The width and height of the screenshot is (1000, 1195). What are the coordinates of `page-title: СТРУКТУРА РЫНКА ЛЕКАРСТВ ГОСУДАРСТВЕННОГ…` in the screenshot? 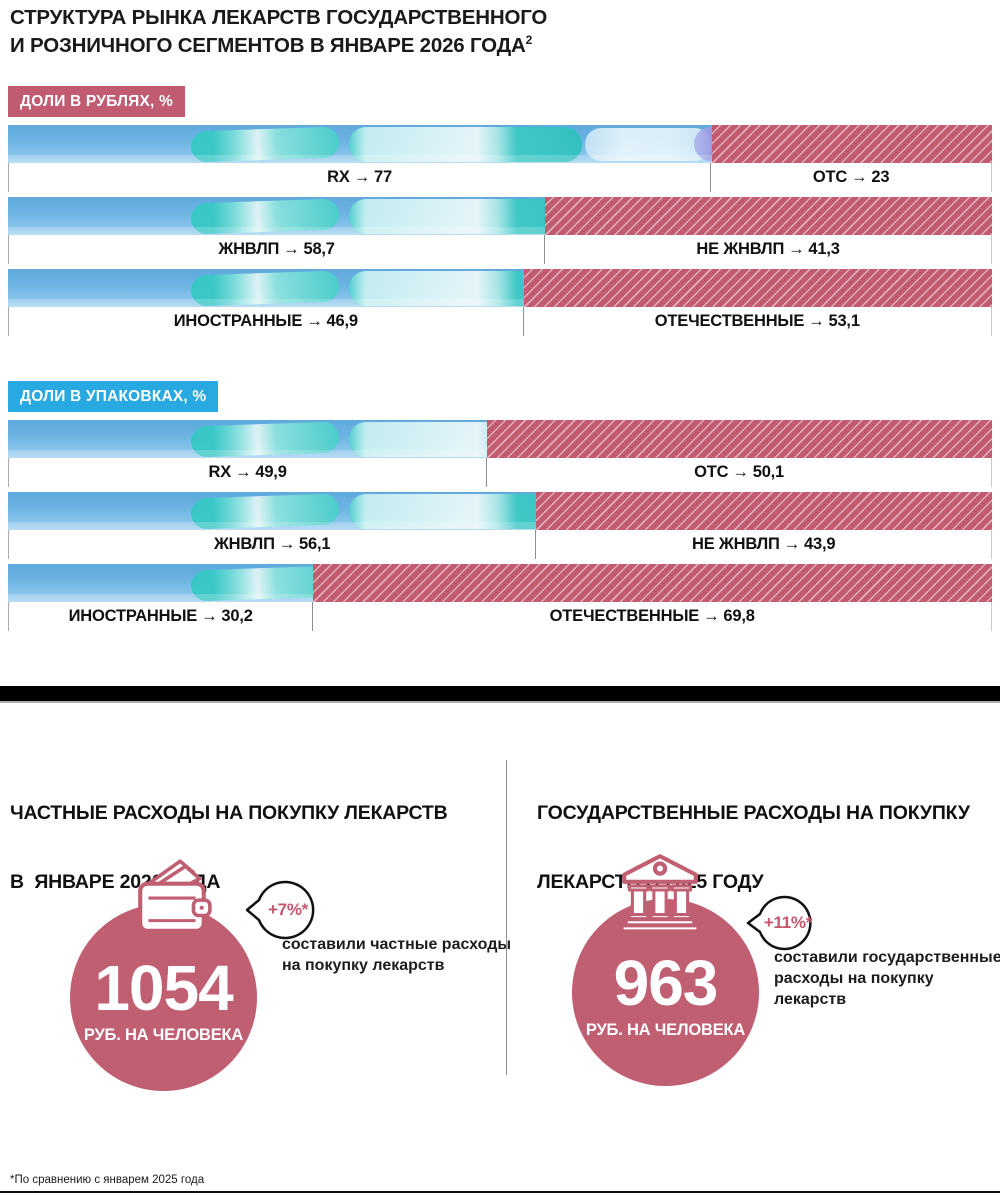 It's located at (278, 32).